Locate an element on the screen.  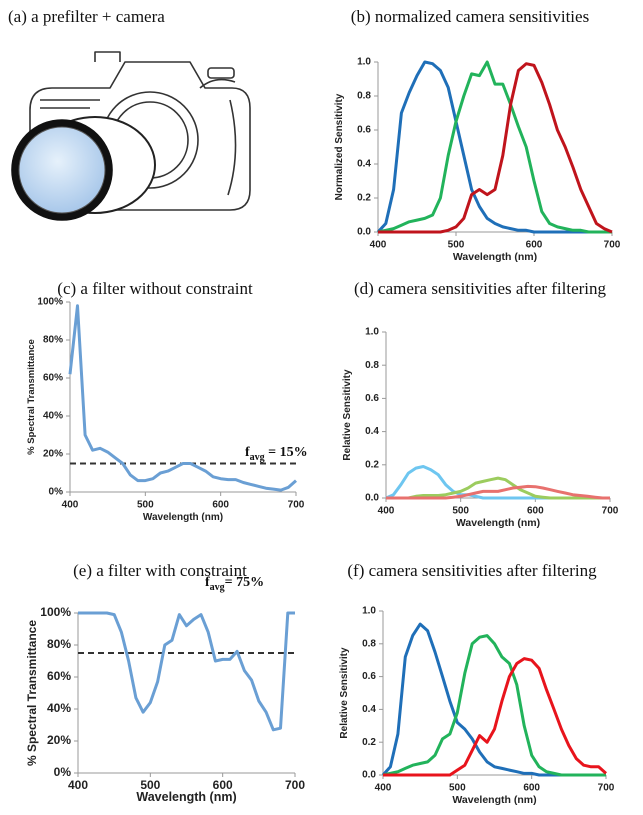
annotation-suffix: = 15% is located at coordinates (286, 452).